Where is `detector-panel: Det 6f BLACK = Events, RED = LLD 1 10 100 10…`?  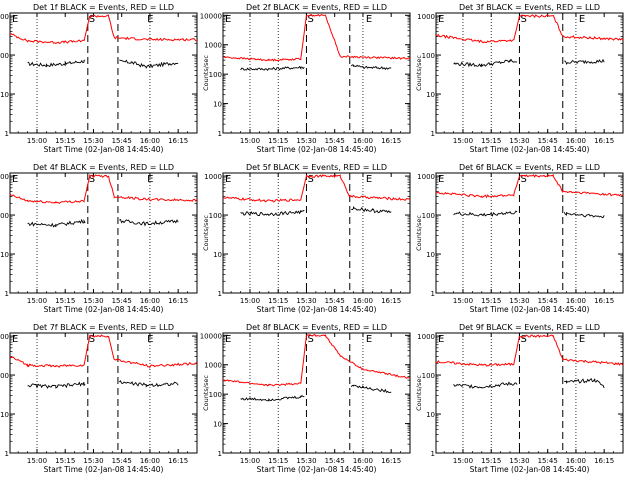
detector-panel: Det 6f BLACK = Events, RED = LLD 1 10 100 10… is located at coordinates (519, 238).